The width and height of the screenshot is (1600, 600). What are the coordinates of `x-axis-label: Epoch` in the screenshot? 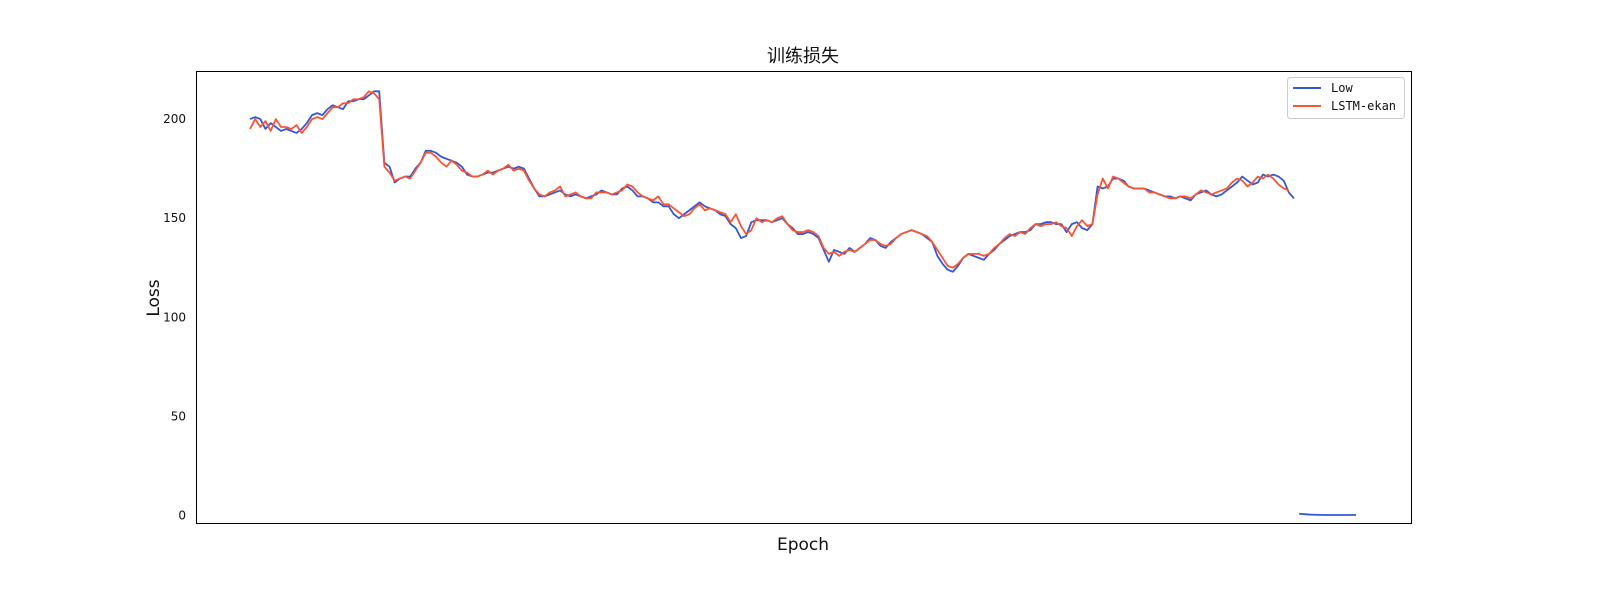 It's located at (803, 545).